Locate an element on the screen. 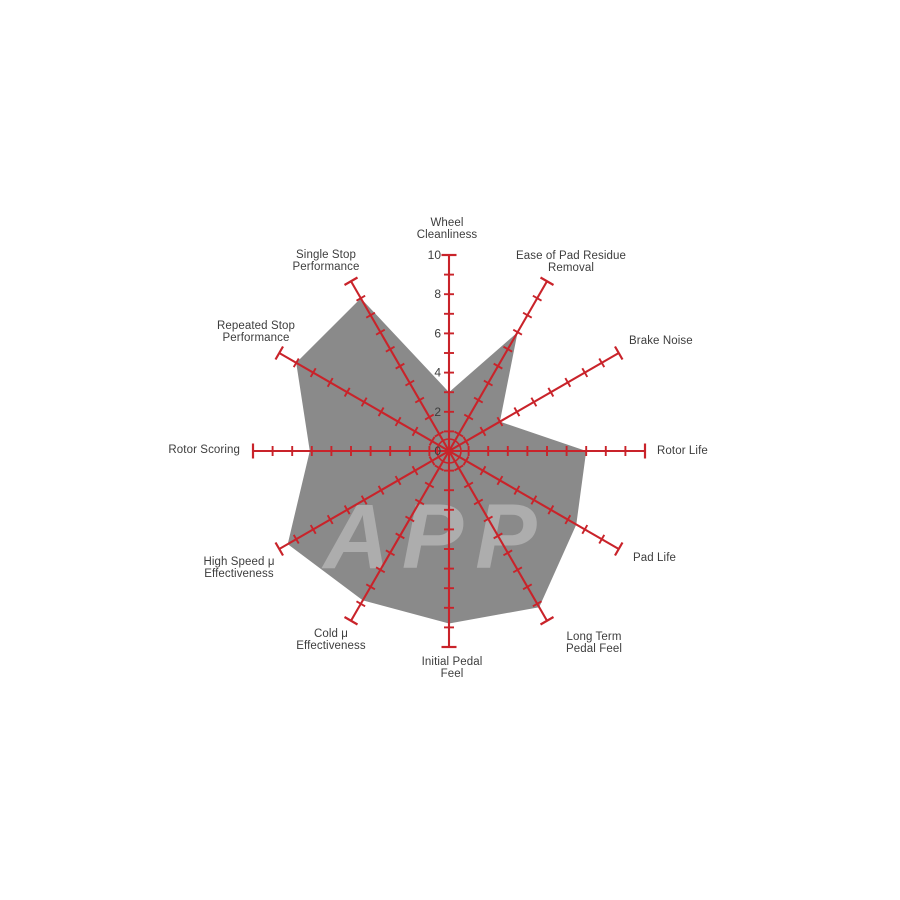 Image resolution: width=900 pixels, height=900 pixels. axis-label-rotor-life: Rotor Life is located at coordinates (682, 451).